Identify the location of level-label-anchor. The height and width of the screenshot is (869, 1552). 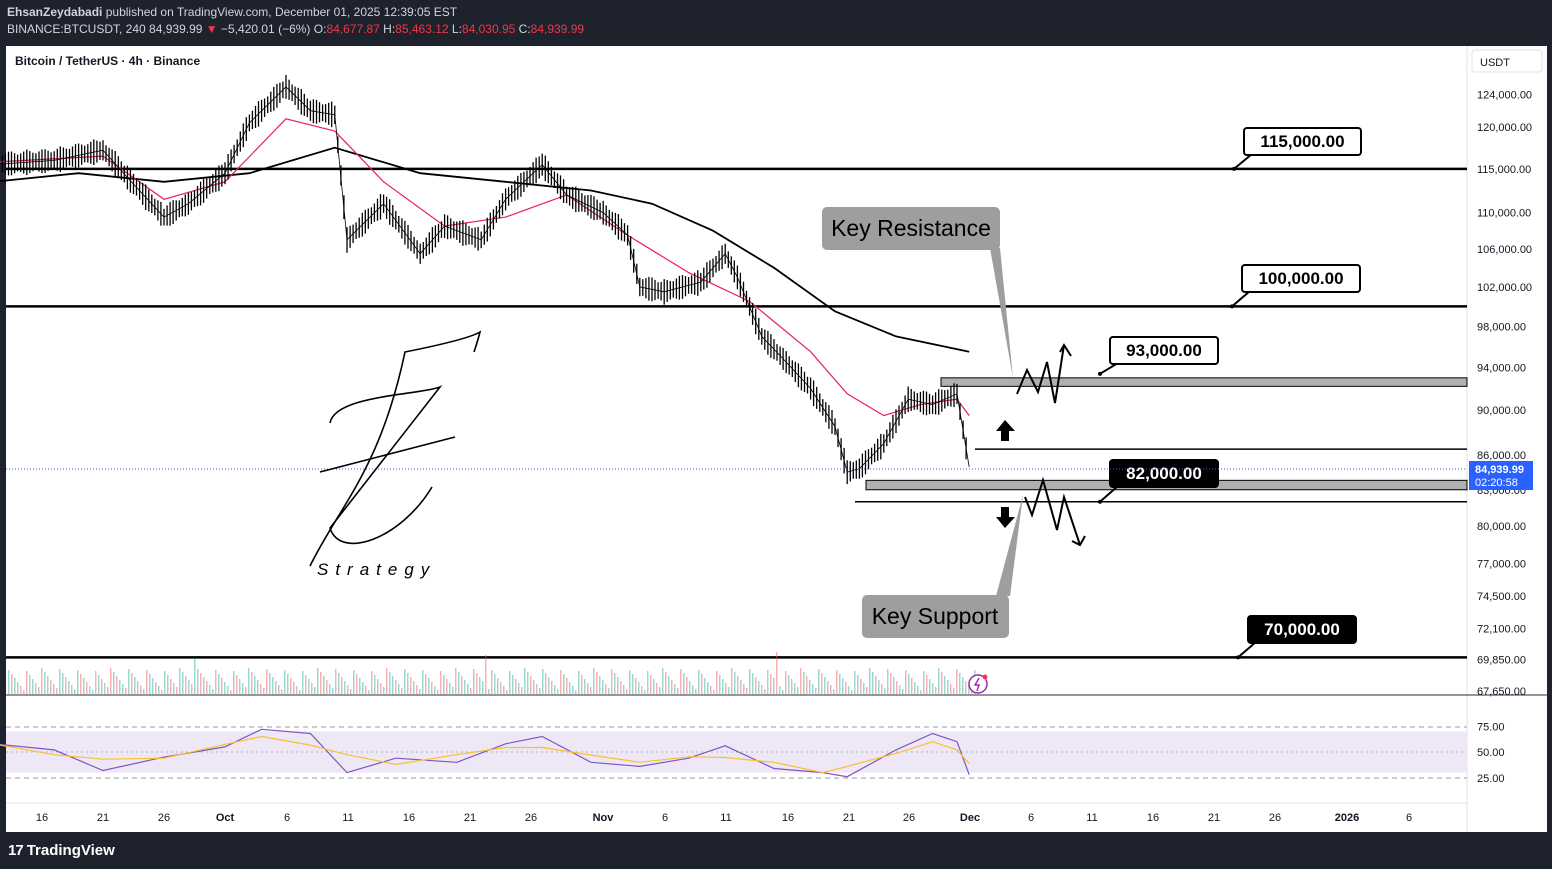
(1238, 657).